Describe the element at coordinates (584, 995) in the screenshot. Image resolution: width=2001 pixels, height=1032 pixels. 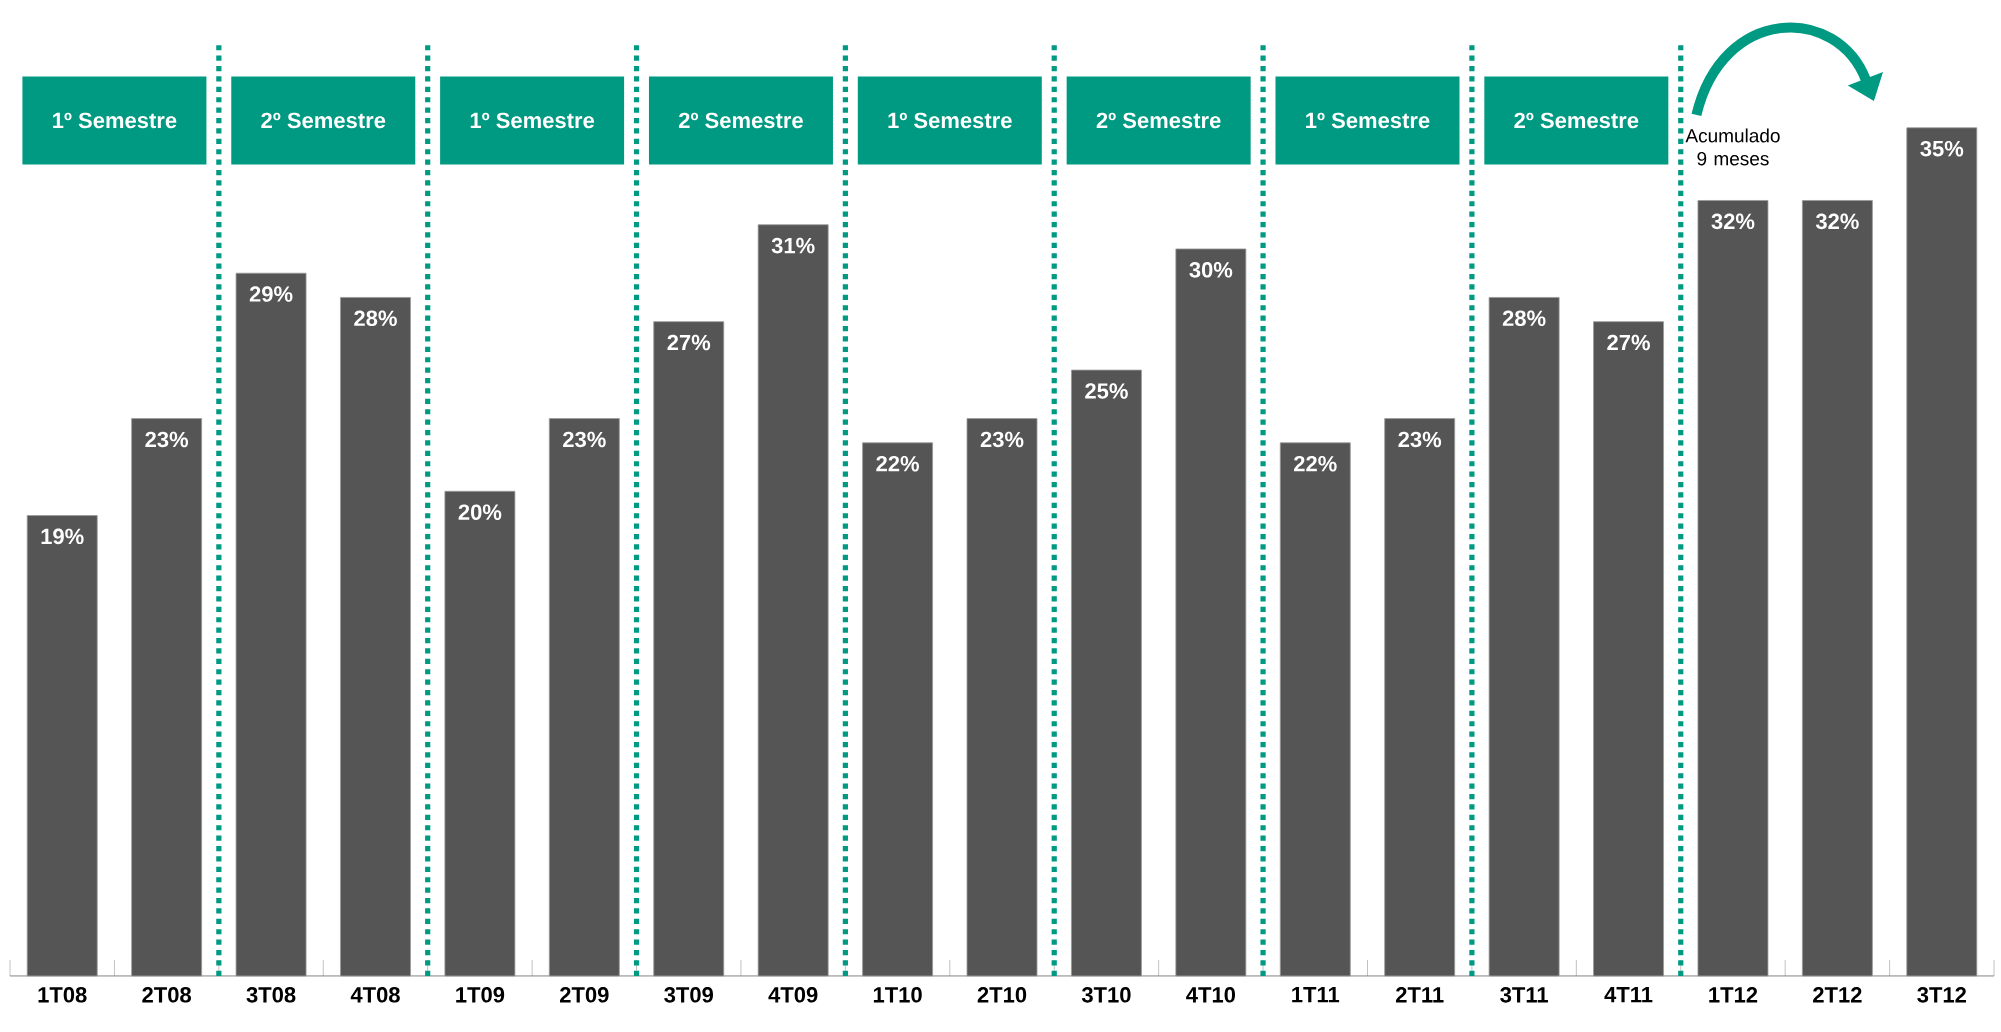
I see `x-tick-label: 2T09` at that location.